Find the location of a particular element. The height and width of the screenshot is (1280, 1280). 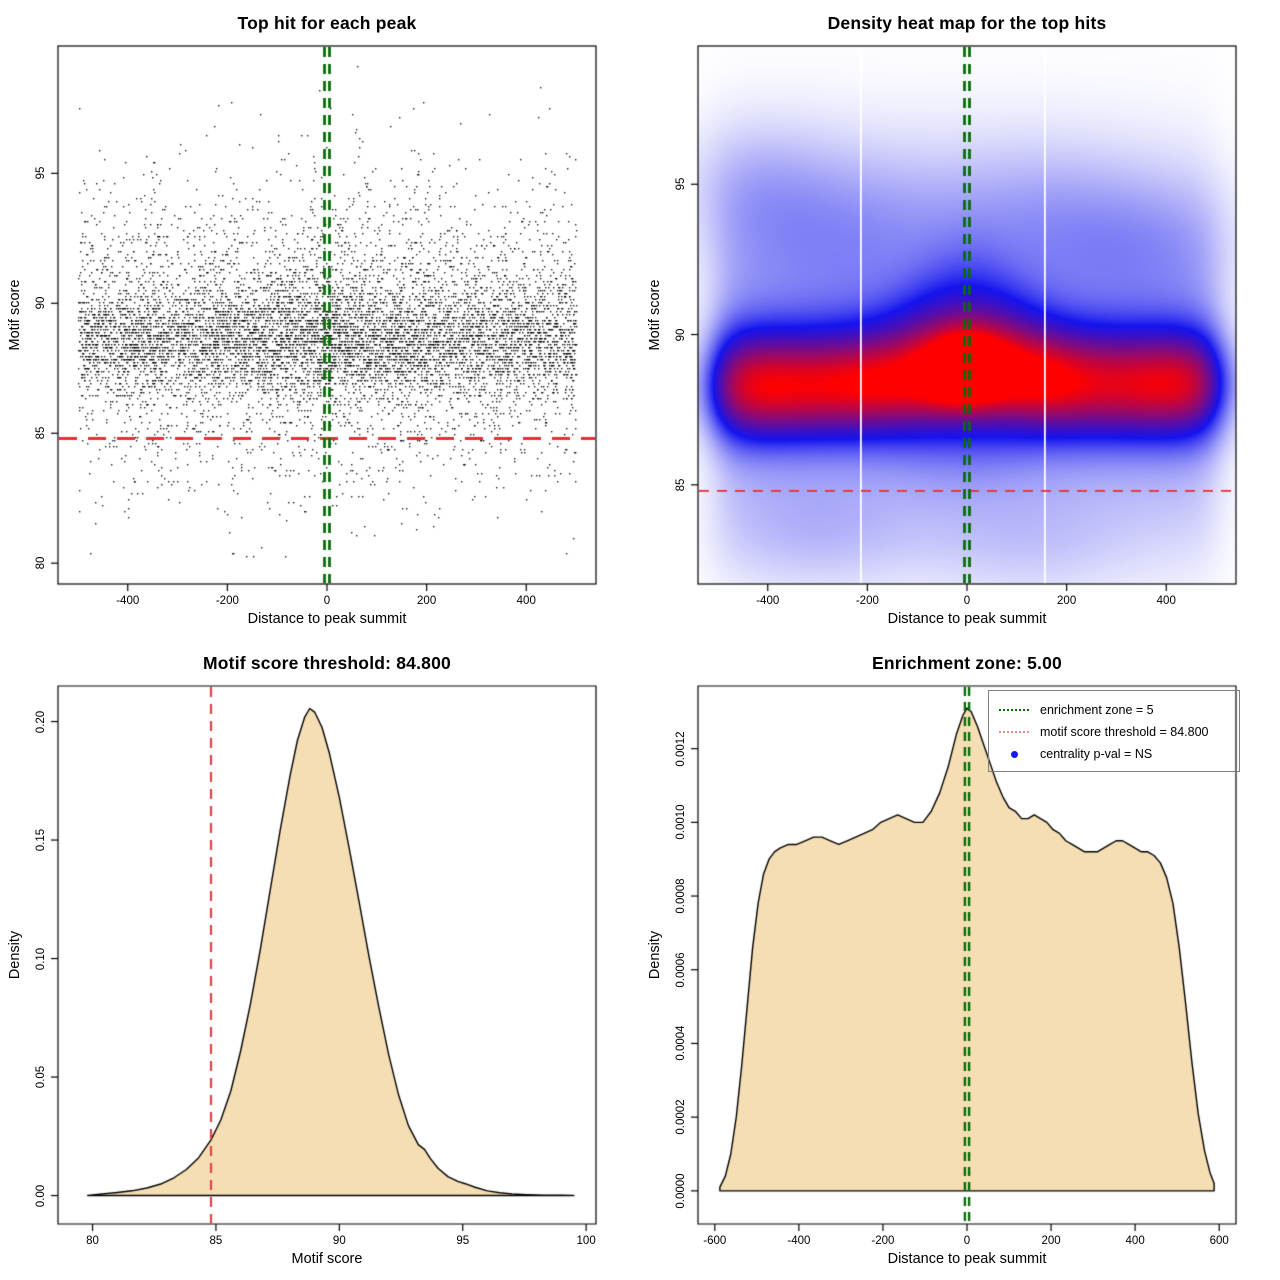

panel-title: Enrichment zone: 5.00 is located at coordinates (967, 663).